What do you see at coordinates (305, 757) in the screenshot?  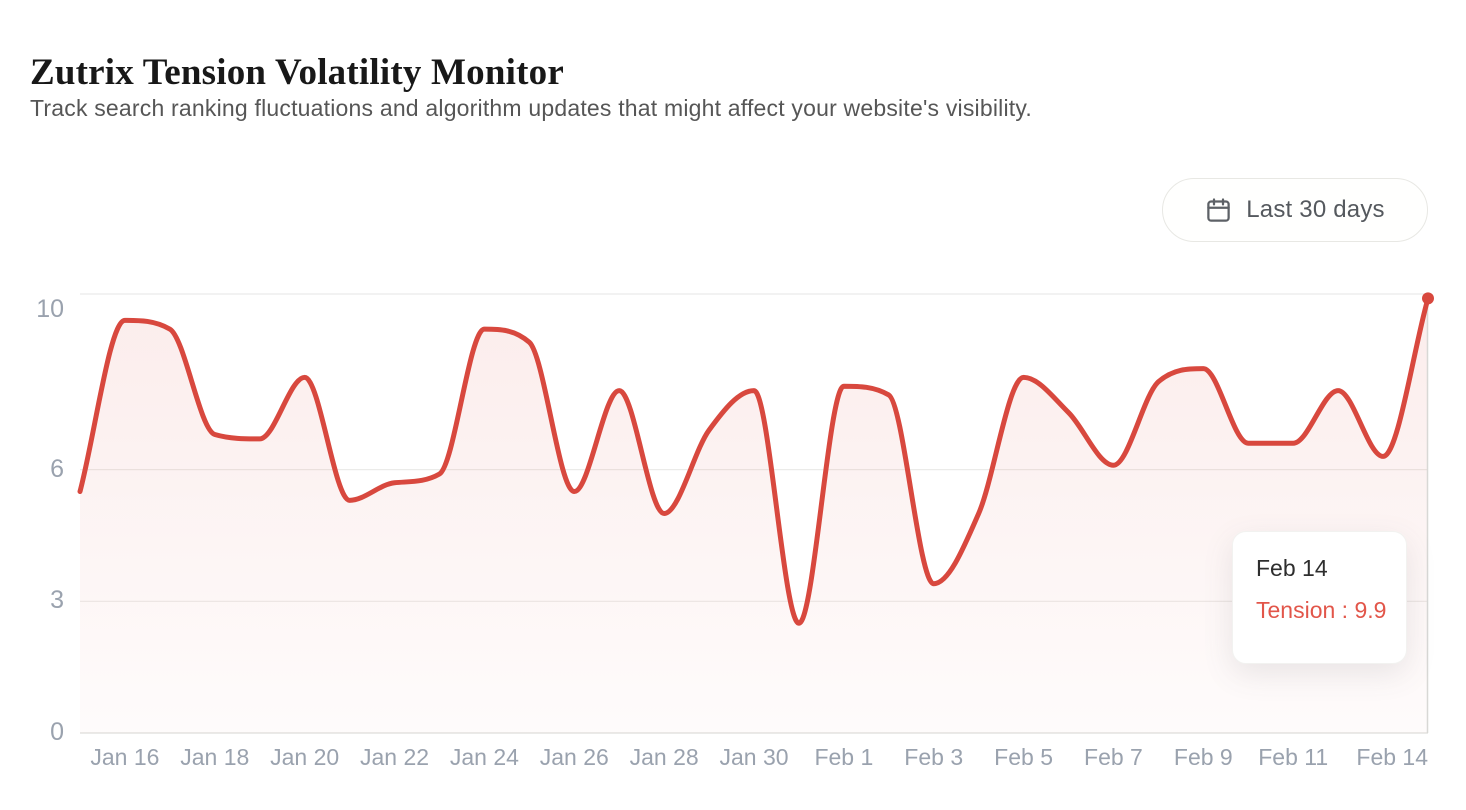 I see `x-axis-tick-label: Jan 20` at bounding box center [305, 757].